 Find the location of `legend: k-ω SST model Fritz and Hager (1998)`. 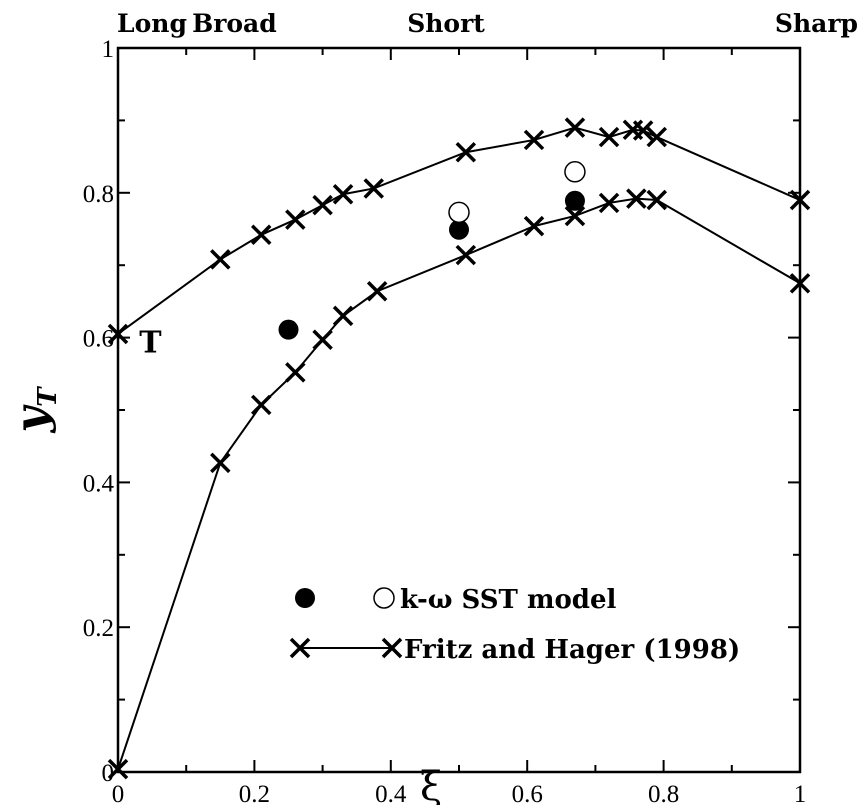

legend: k-ω SST model Fritz and Hager (1998) is located at coordinates (514, 625).